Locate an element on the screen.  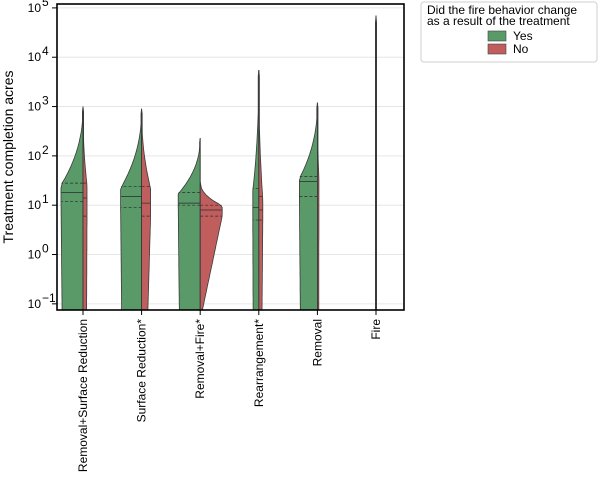
x-tick-label: Removal is located at coordinates (317, 342).